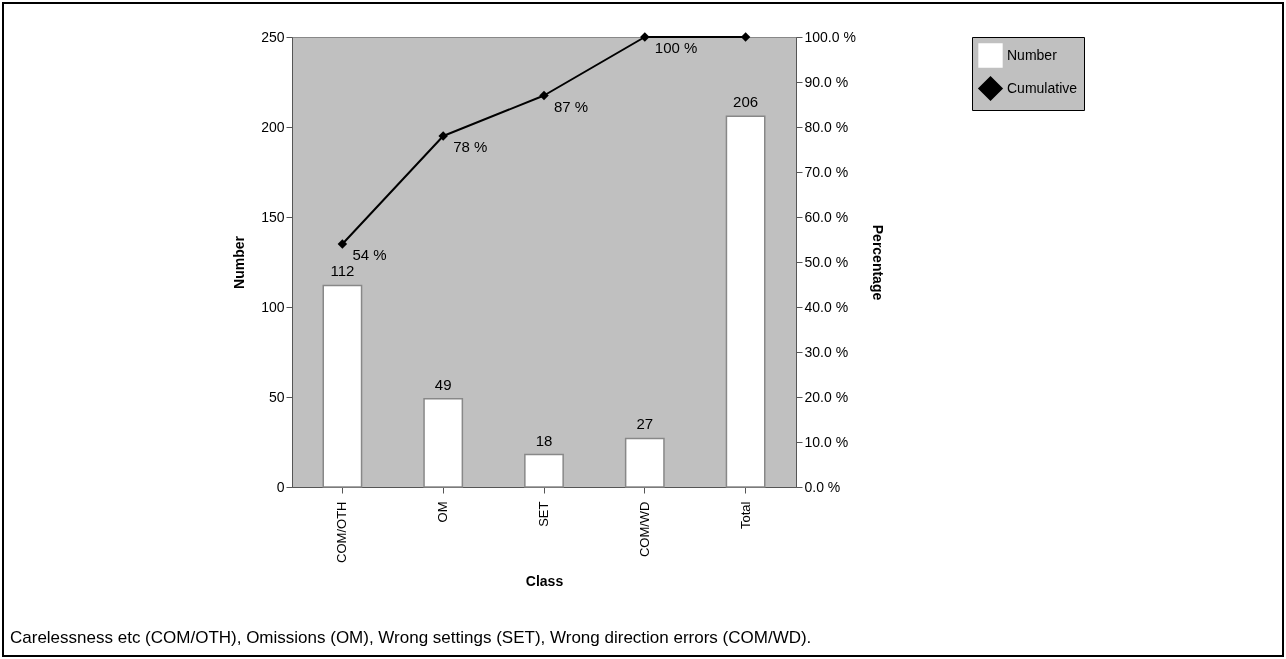 The width and height of the screenshot is (1286, 659). I want to click on y-tick-label: 150, so click(273, 216).